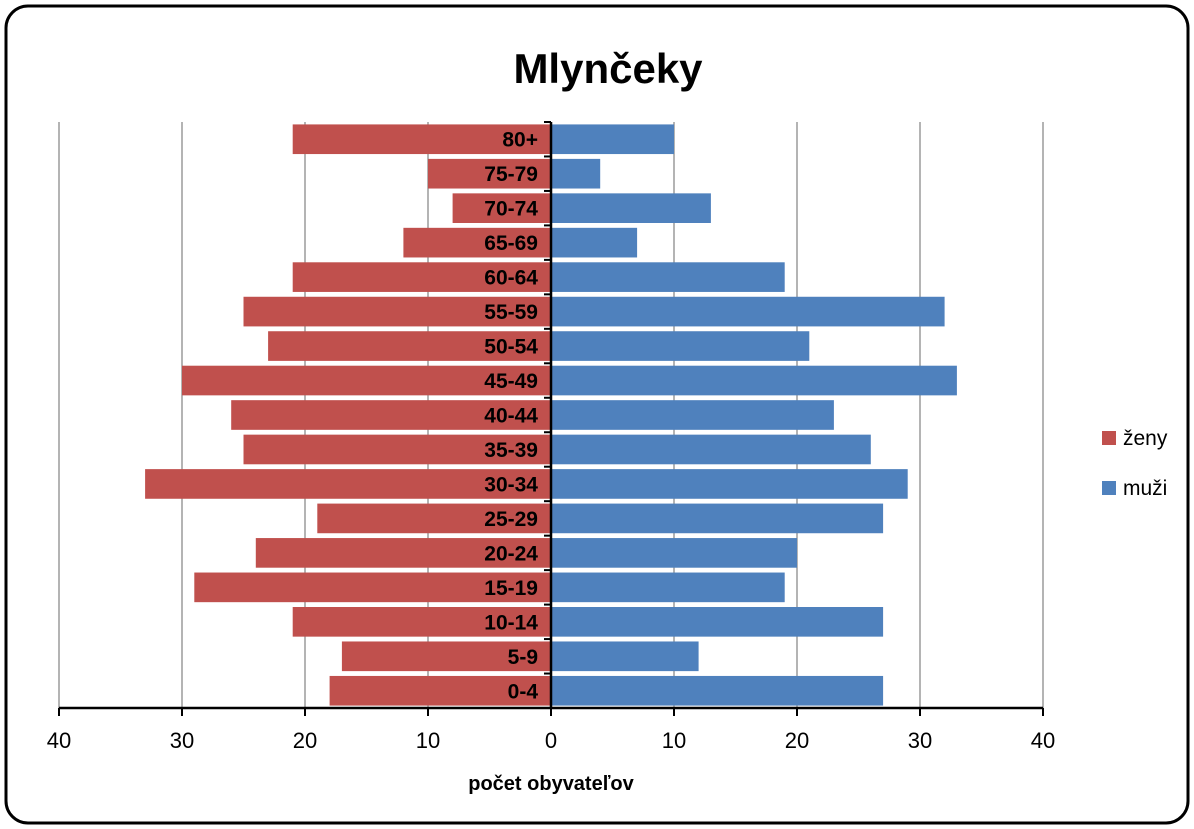  What do you see at coordinates (551, 740) in the screenshot?
I see `x-tick-label: 0` at bounding box center [551, 740].